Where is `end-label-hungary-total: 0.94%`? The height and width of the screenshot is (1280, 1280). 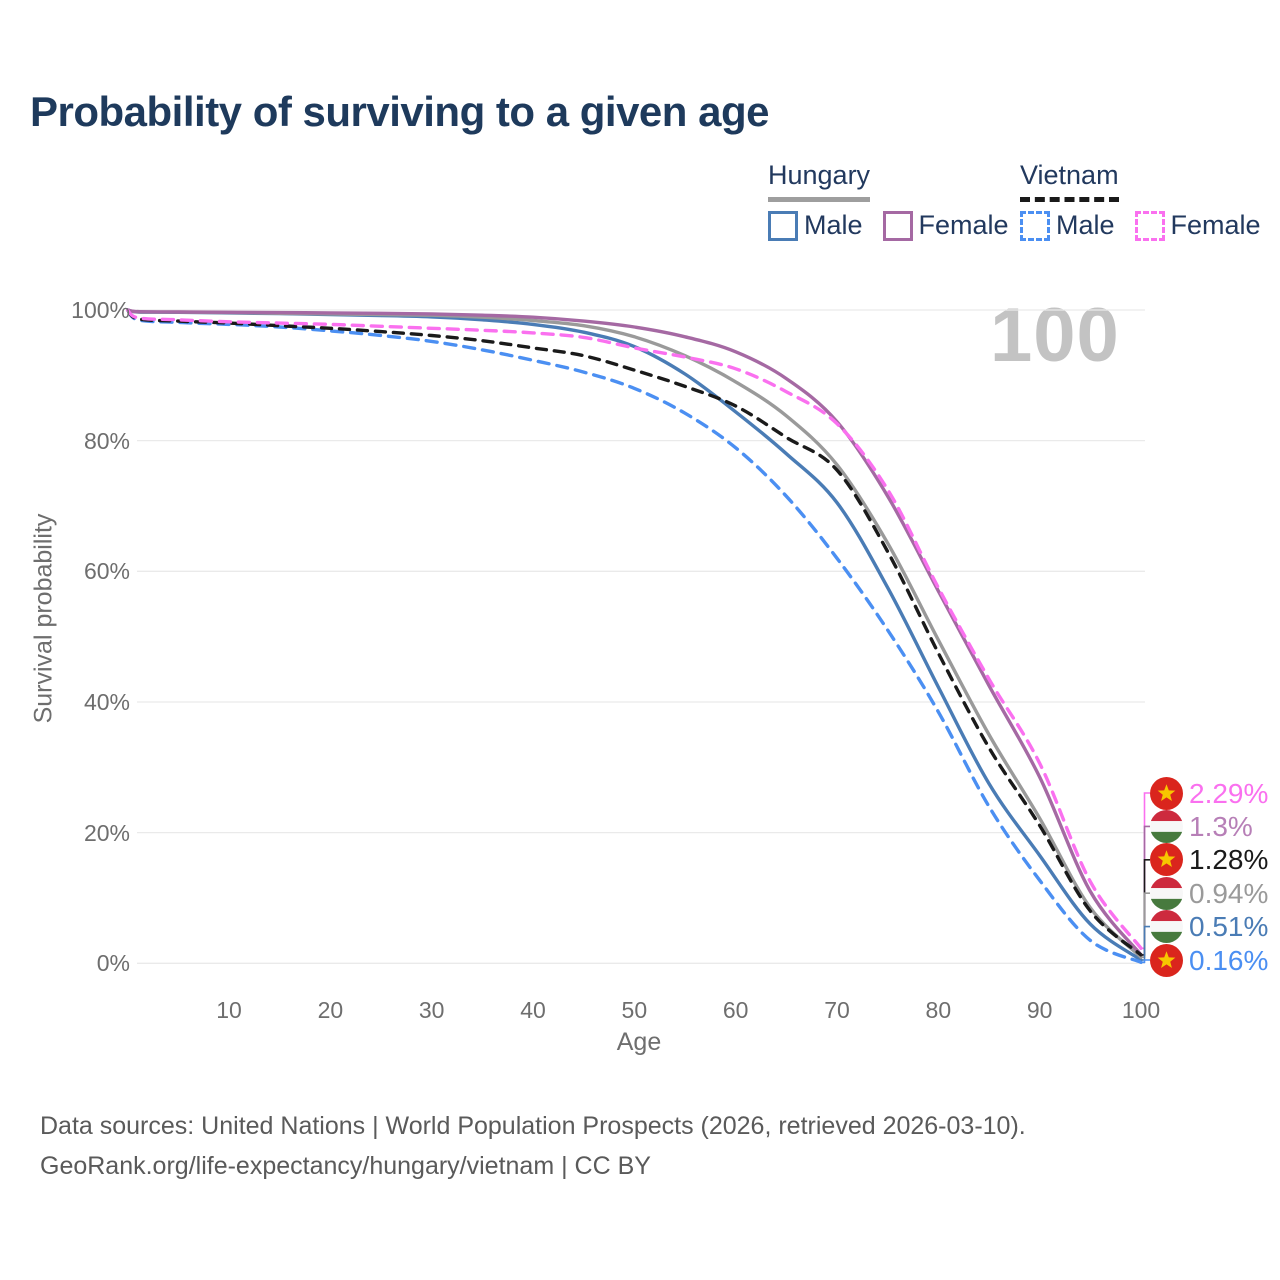
end-label-hungary-total: 0.94% is located at coordinates (1209, 893).